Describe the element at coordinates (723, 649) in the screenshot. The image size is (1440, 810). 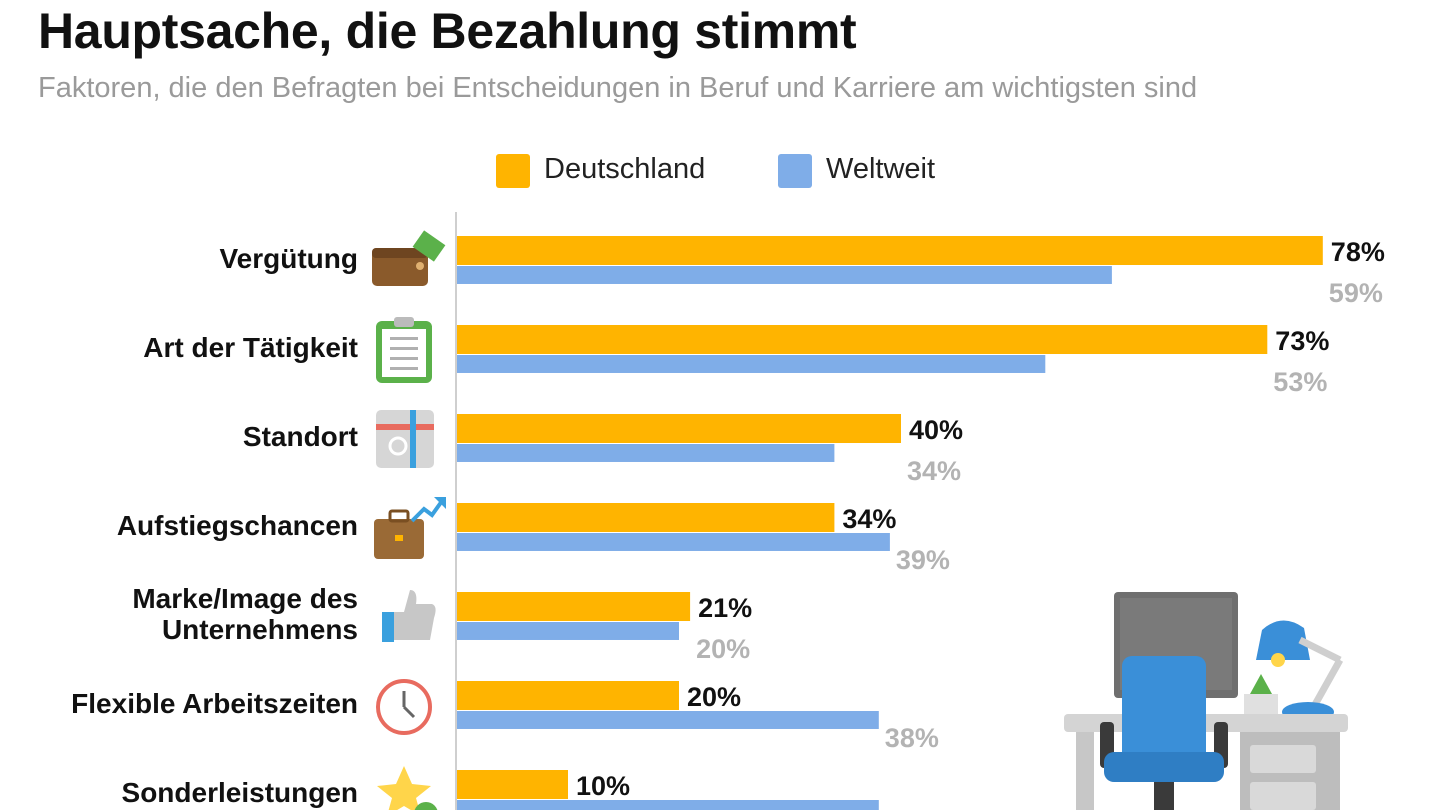
I see `value-label-weltweit-marke-image-des-unternehmens: 20%` at that location.